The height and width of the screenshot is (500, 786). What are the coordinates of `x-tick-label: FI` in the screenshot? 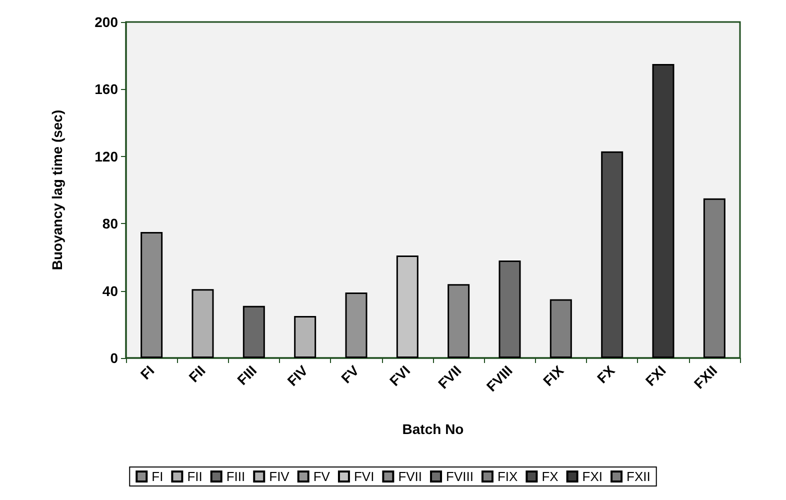 It's located at (147, 372).